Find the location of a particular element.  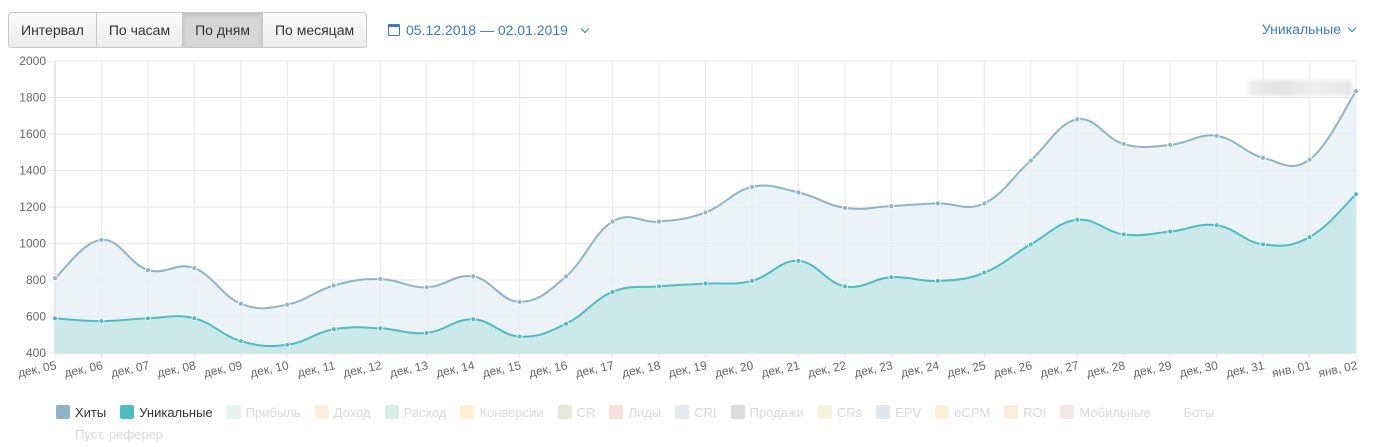

by-months-button: По месяцам is located at coordinates (314, 30).